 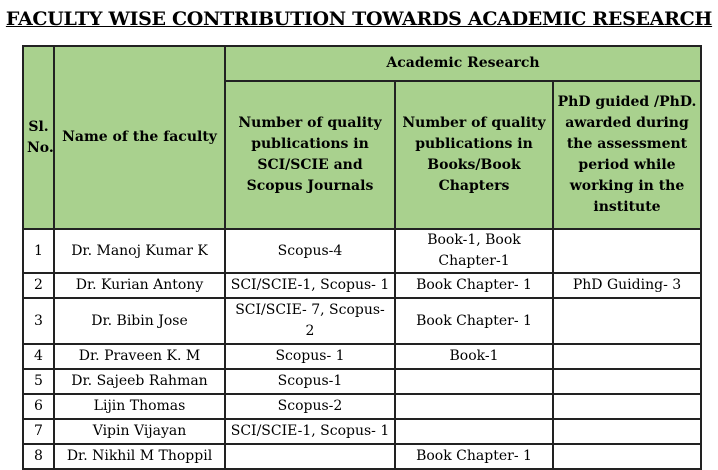 I want to click on table-cell: Scopus-2, so click(x=310, y=406).